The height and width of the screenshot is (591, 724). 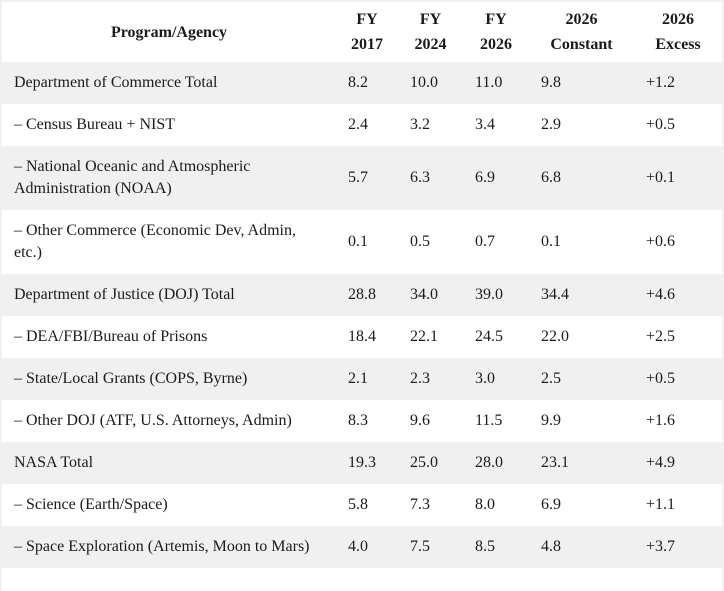 I want to click on value-cell: 8.5, so click(x=485, y=546).